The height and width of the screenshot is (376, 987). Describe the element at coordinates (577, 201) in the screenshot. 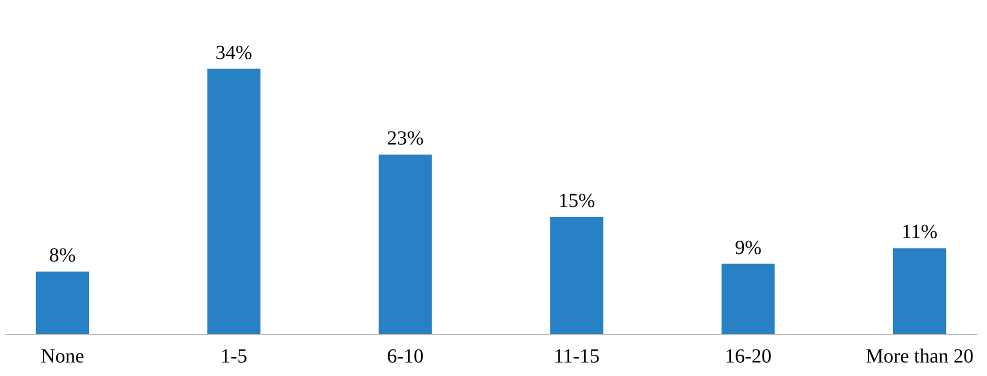

I see `data-label: 15%` at that location.